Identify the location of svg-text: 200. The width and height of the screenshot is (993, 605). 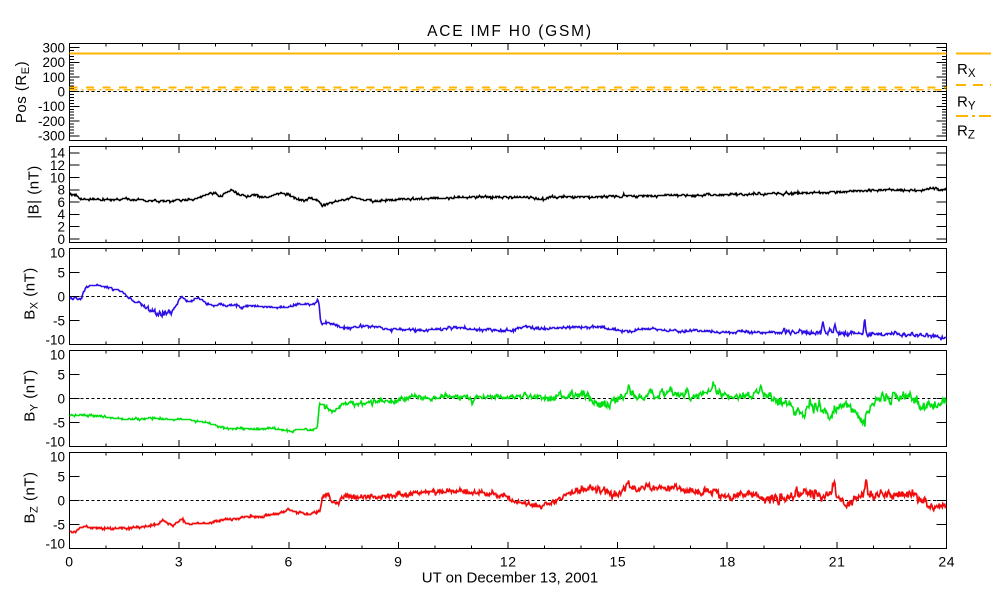
(53, 62).